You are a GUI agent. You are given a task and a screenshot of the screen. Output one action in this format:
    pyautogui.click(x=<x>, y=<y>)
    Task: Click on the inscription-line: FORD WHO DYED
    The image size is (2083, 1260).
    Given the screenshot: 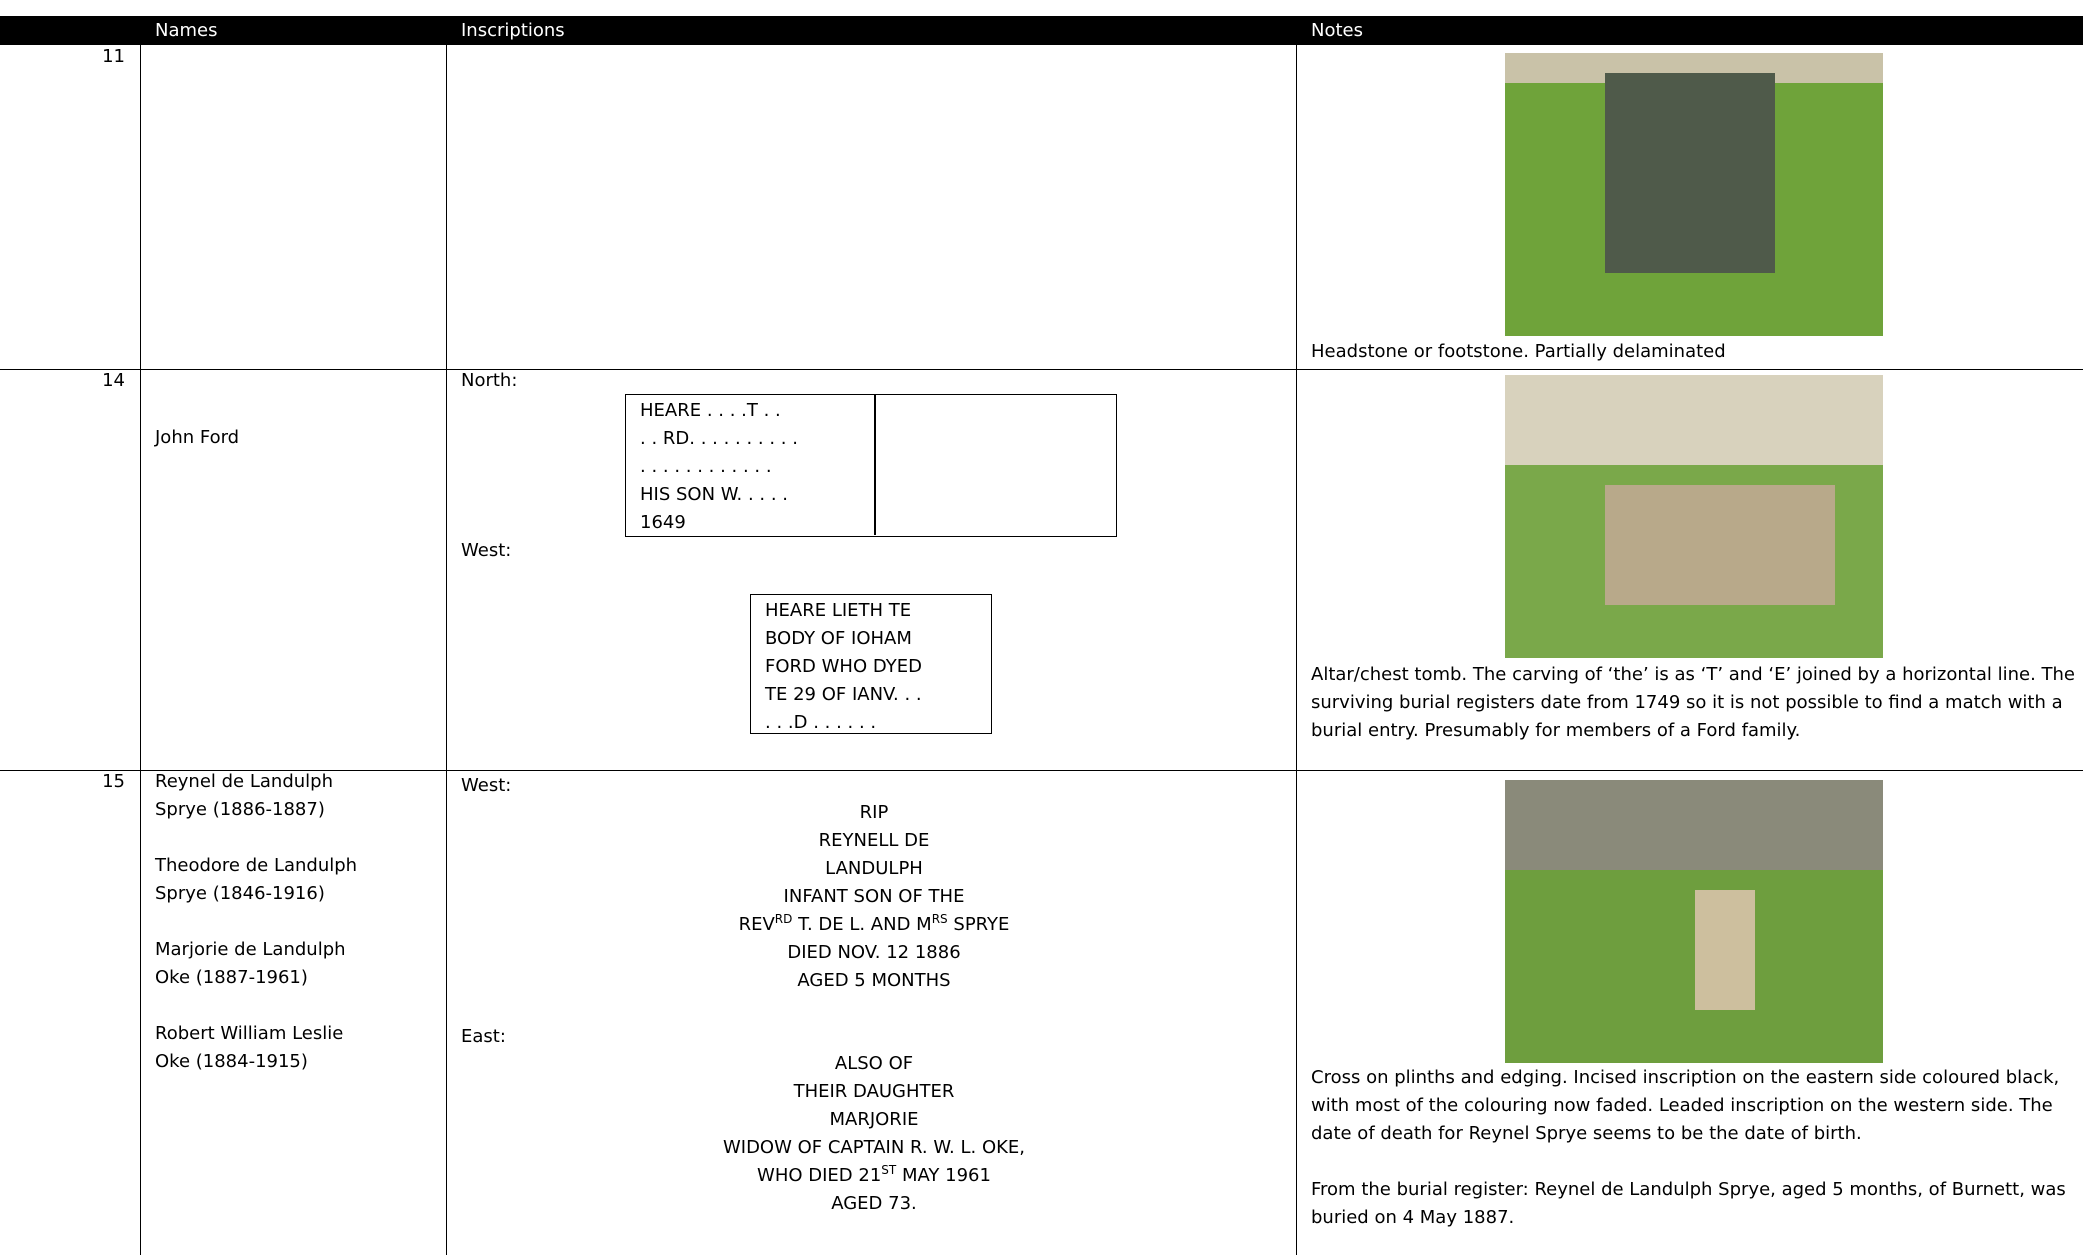 What is the action you would take?
    pyautogui.click(x=843, y=667)
    